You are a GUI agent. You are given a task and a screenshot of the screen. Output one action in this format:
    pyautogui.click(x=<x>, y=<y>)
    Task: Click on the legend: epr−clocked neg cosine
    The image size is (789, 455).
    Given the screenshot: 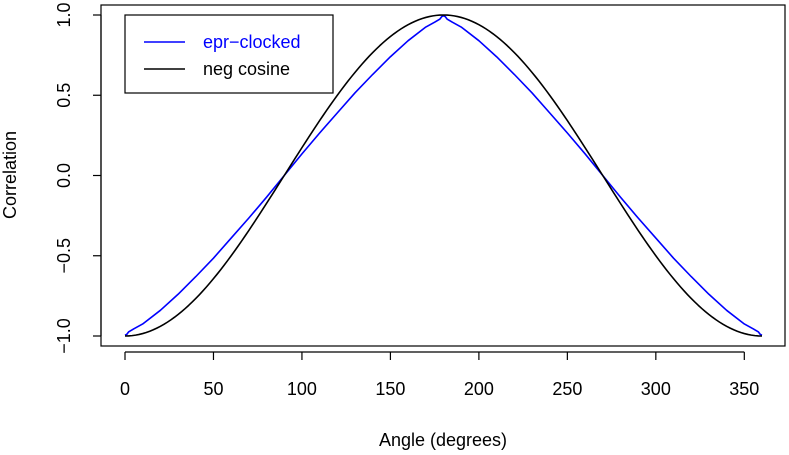 What is the action you would take?
    pyautogui.click(x=229, y=54)
    